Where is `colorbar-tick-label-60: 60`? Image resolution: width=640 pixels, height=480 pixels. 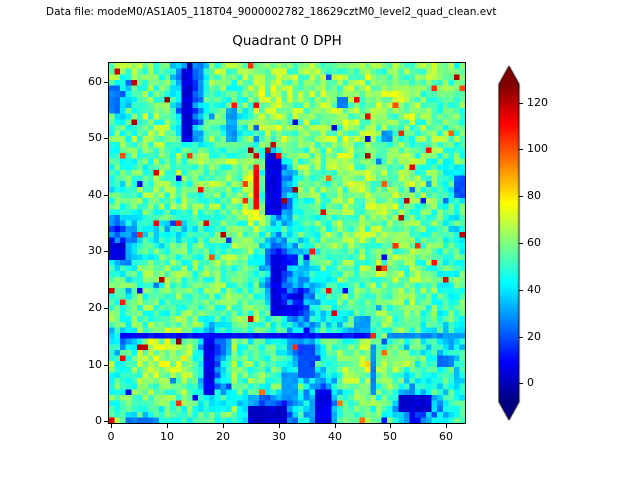 colorbar-tick-label-60: 60 is located at coordinates (534, 242).